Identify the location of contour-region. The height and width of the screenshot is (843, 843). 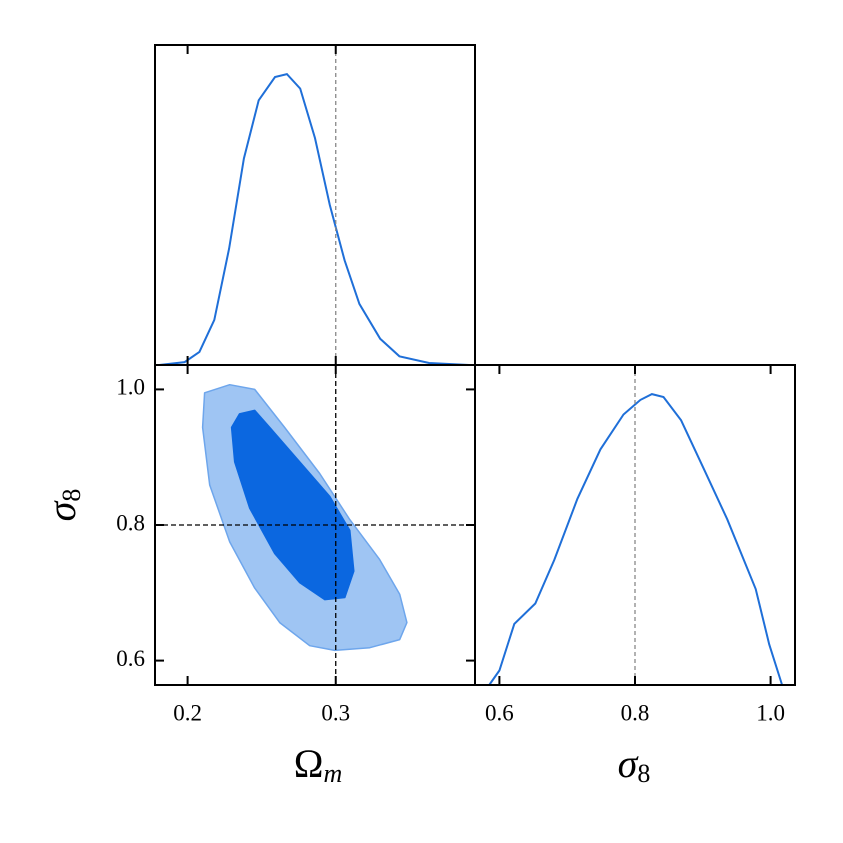
(292, 505).